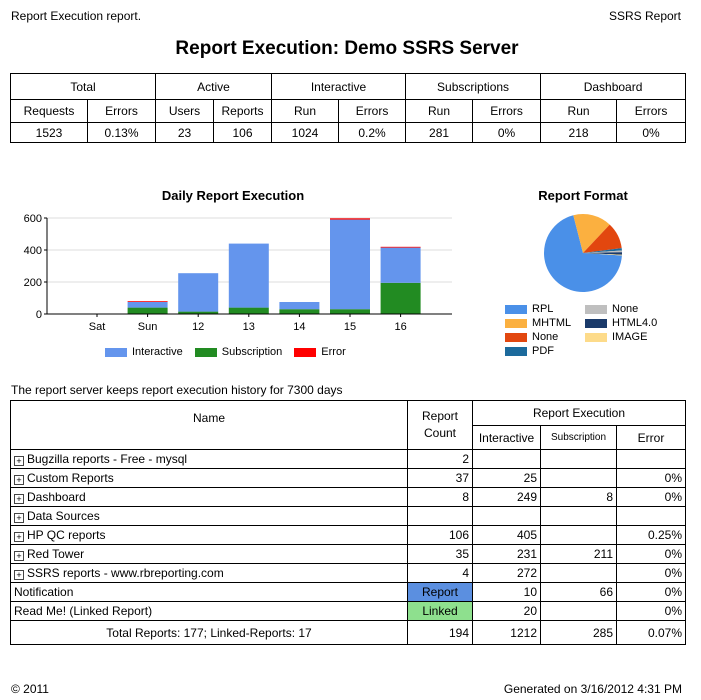  Describe the element at coordinates (209, 497) in the screenshot. I see `row-name: + Dashboard` at that location.